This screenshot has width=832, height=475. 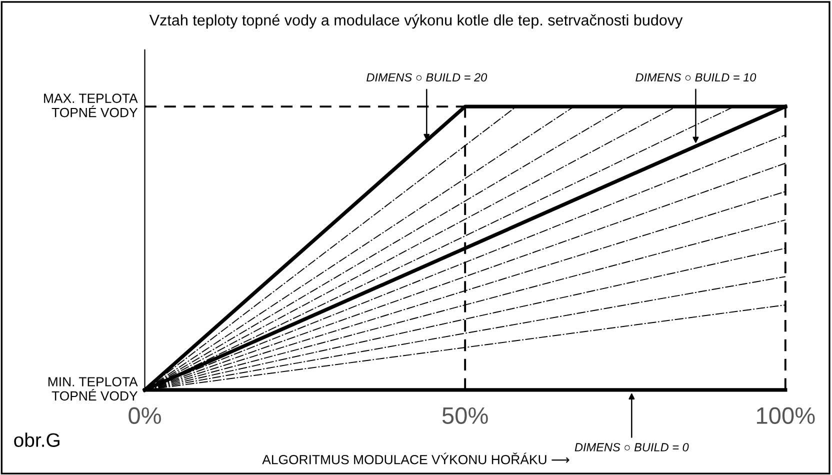 What do you see at coordinates (465, 415) in the screenshot?
I see `x-tick-label: 50%` at bounding box center [465, 415].